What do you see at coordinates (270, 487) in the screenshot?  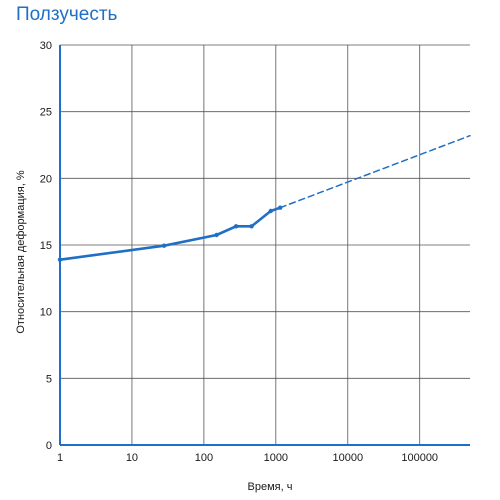 I see `x-axis-label: Время, ч` at bounding box center [270, 487].